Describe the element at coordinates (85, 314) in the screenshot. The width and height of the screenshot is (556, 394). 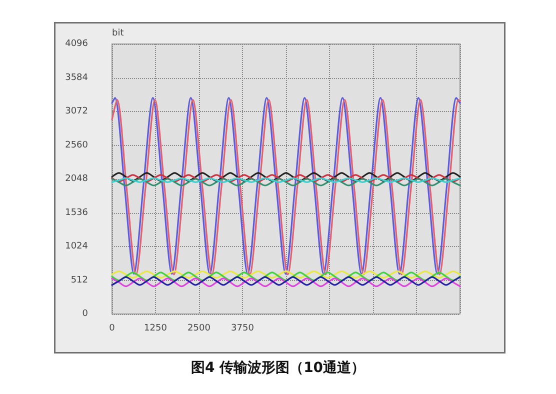
I see `y-tick-label: 0` at that location.